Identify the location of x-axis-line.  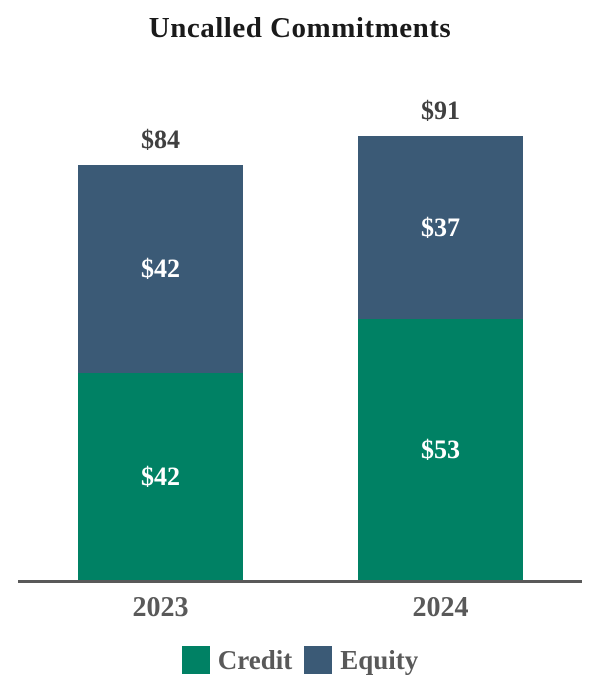
(300, 581).